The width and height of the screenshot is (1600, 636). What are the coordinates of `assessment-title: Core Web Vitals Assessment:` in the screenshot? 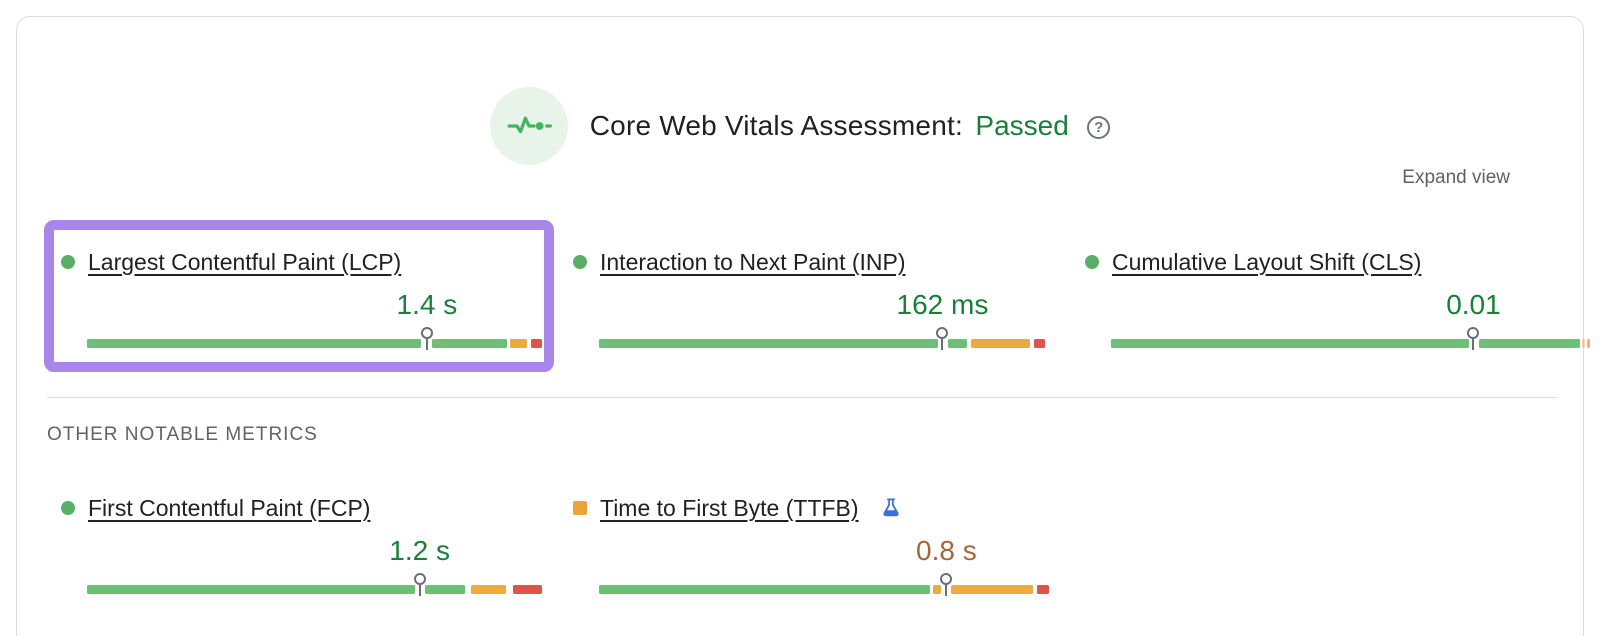 It's located at (776, 125).